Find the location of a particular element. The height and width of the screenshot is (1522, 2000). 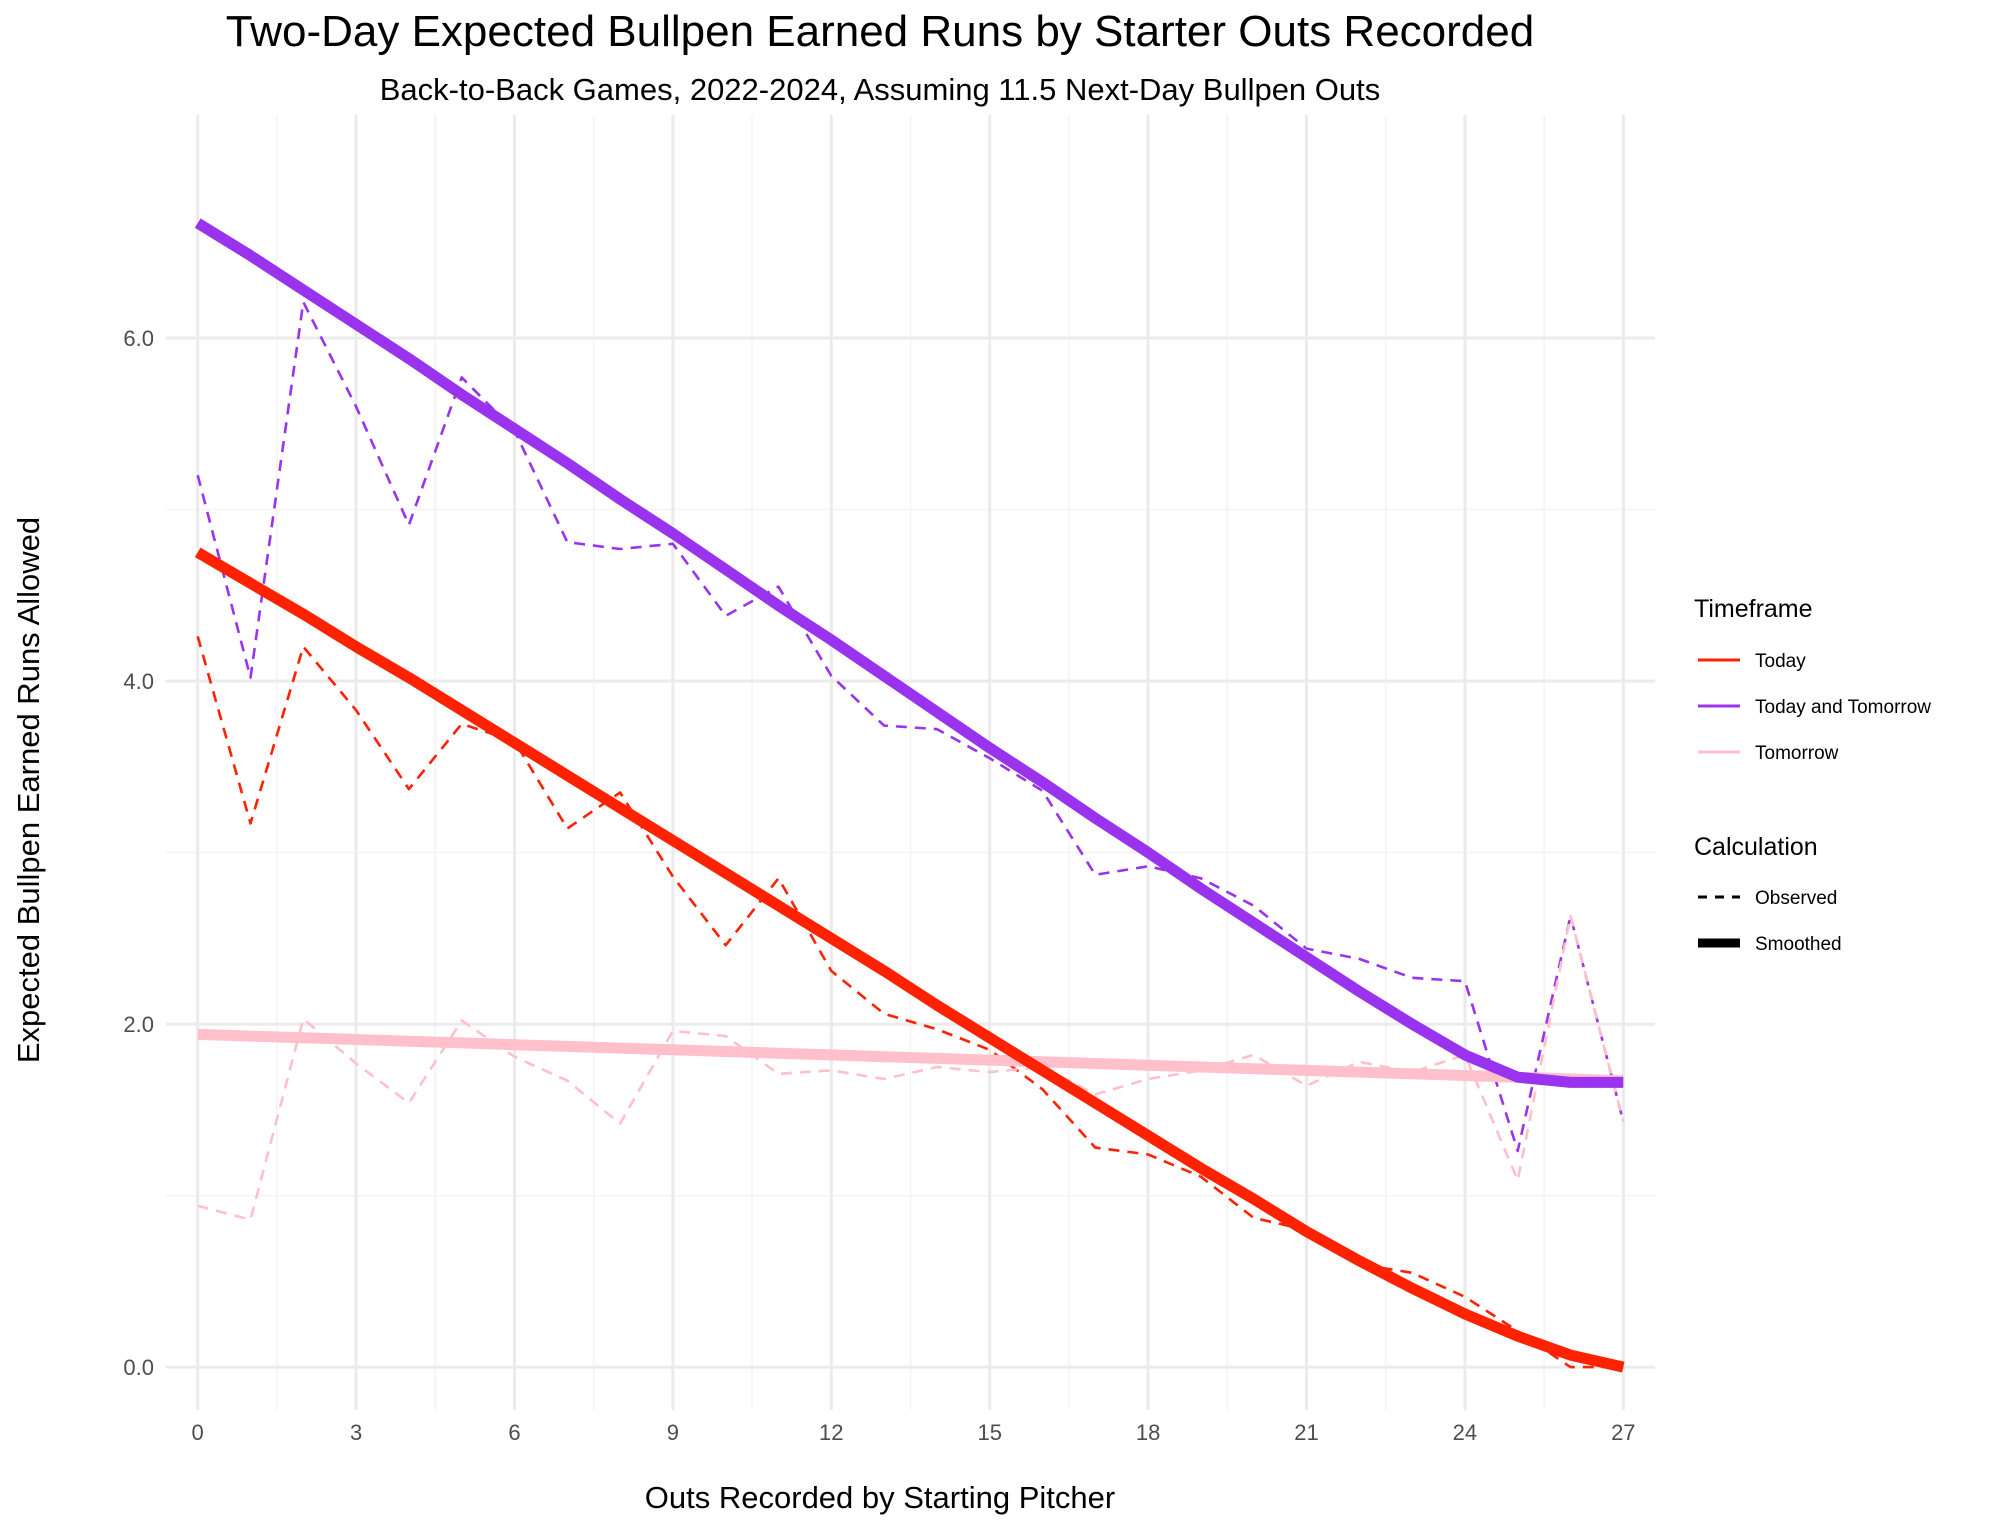

x-tick-label: 24 is located at coordinates (1465, 1432).